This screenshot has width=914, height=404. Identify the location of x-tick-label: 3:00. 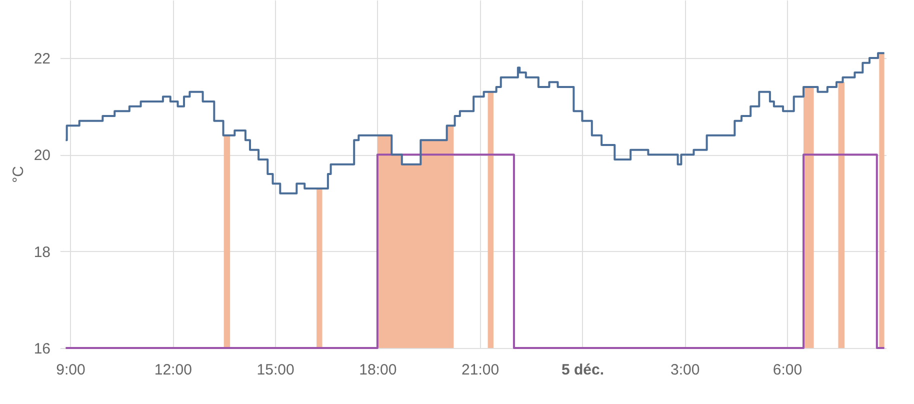
(685, 370).